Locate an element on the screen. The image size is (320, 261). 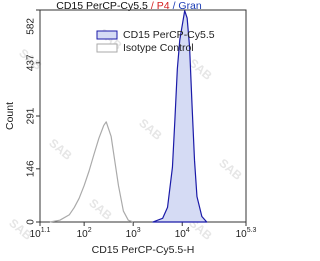
x-tick-label: 10⁴ is located at coordinates (182, 233).